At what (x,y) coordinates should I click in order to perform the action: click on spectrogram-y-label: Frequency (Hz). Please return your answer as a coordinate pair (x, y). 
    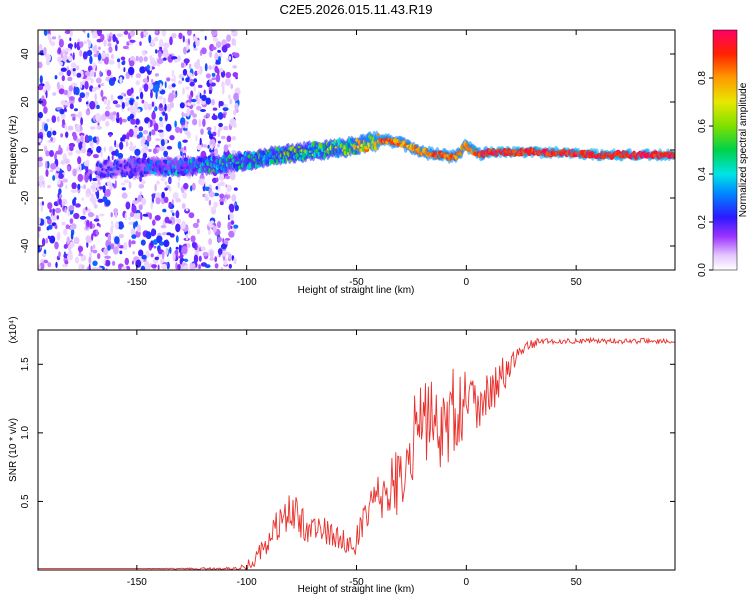
    Looking at the image, I should click on (13, 150).